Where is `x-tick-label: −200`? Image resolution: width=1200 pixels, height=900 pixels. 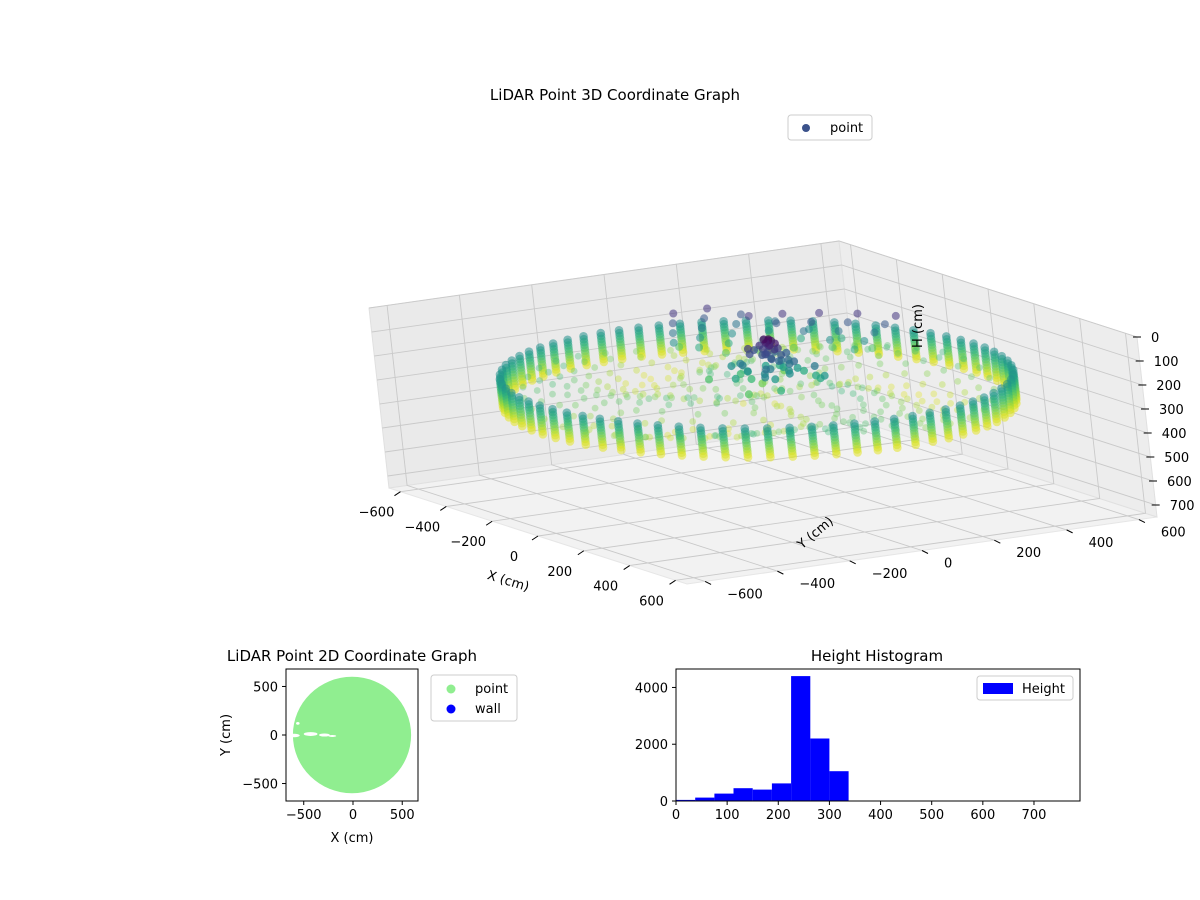
x-tick-label: −200 is located at coordinates (468, 542).